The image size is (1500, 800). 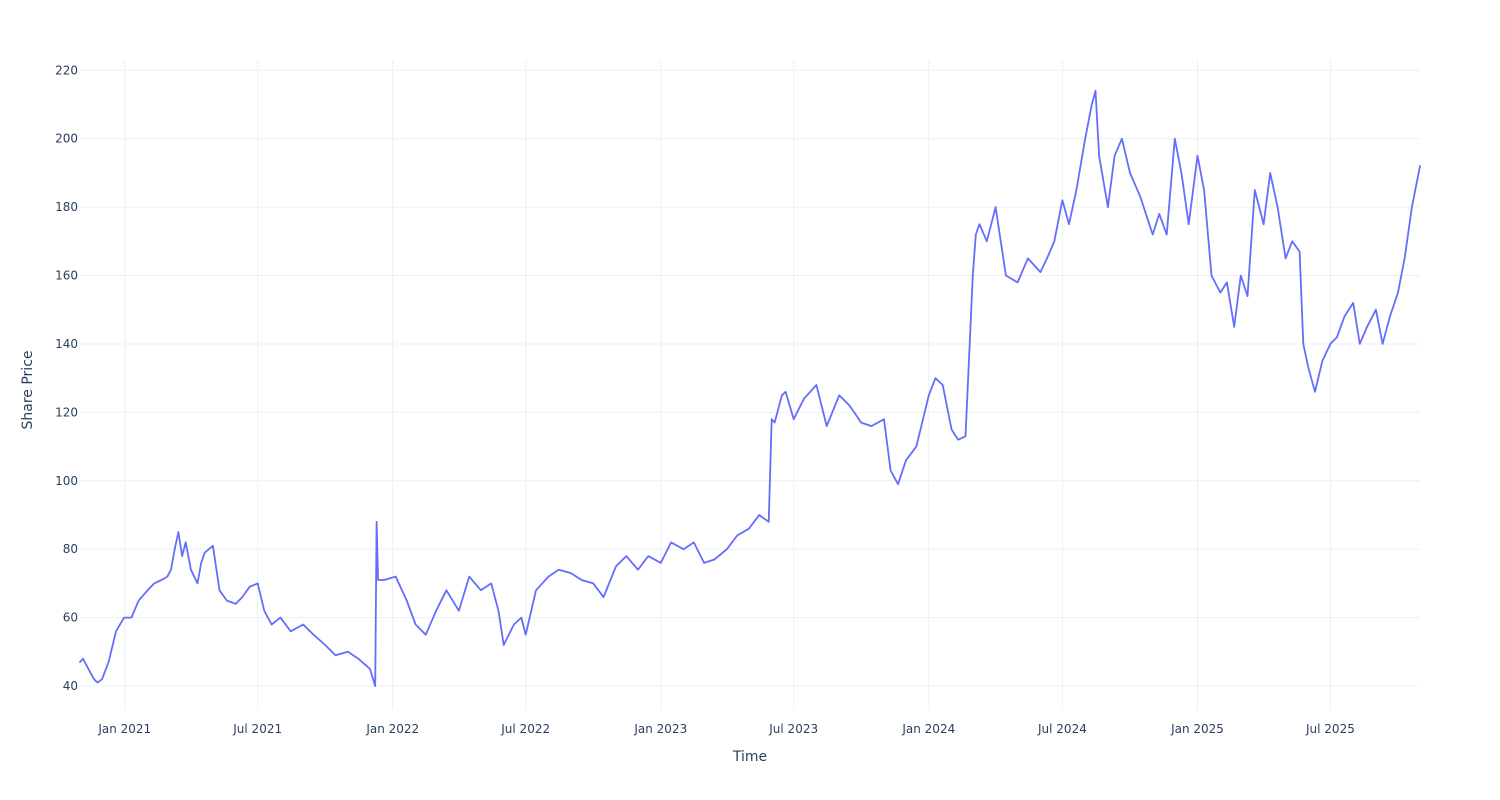 What do you see at coordinates (70, 618) in the screenshot?
I see `y-tick-label: 60` at bounding box center [70, 618].